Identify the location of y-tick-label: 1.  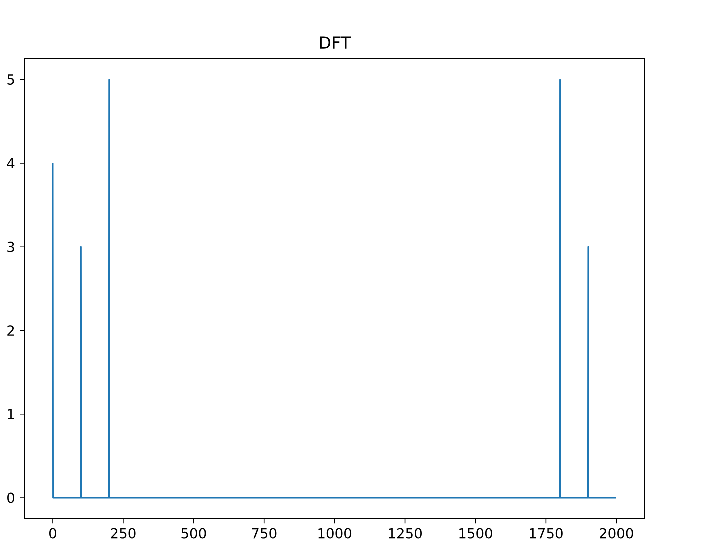
(11, 414).